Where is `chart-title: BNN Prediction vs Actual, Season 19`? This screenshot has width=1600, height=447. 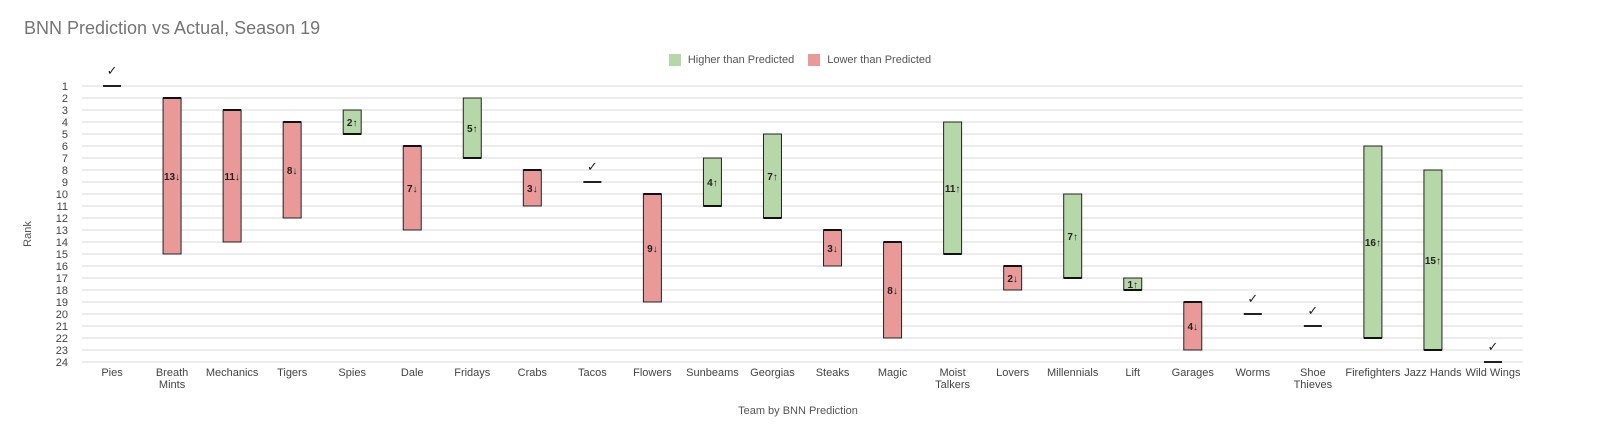
chart-title: BNN Prediction vs Actual, Season 19 is located at coordinates (172, 28).